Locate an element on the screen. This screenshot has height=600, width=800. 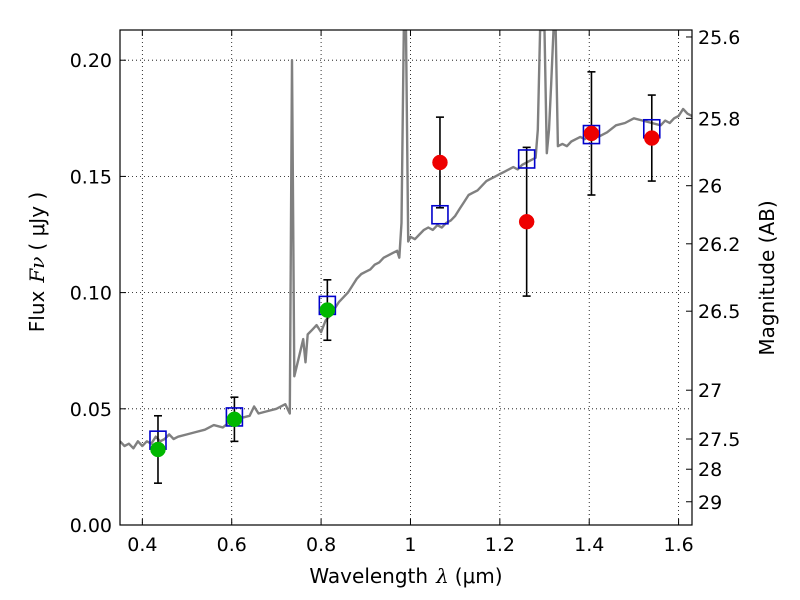
y2-tick-label: 27.5 is located at coordinates (719, 440).